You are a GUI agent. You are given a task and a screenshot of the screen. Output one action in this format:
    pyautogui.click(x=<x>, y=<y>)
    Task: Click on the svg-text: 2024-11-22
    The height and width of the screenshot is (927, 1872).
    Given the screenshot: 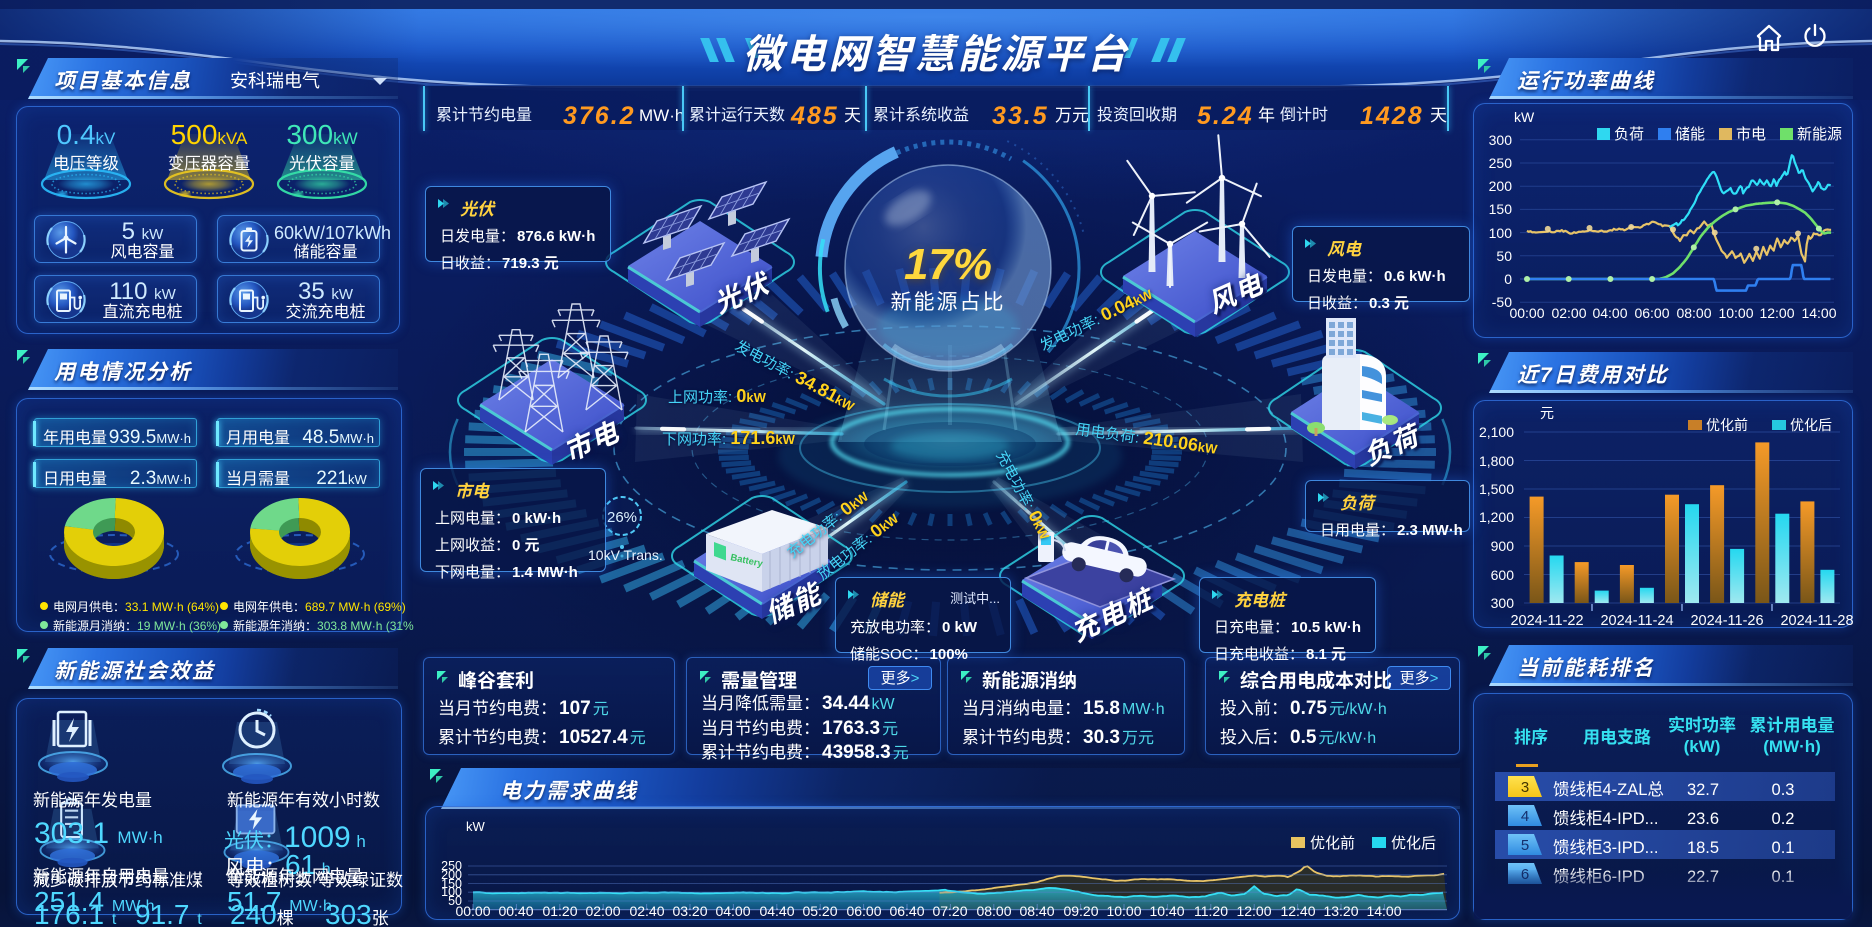 What is the action you would take?
    pyautogui.click(x=1546, y=619)
    